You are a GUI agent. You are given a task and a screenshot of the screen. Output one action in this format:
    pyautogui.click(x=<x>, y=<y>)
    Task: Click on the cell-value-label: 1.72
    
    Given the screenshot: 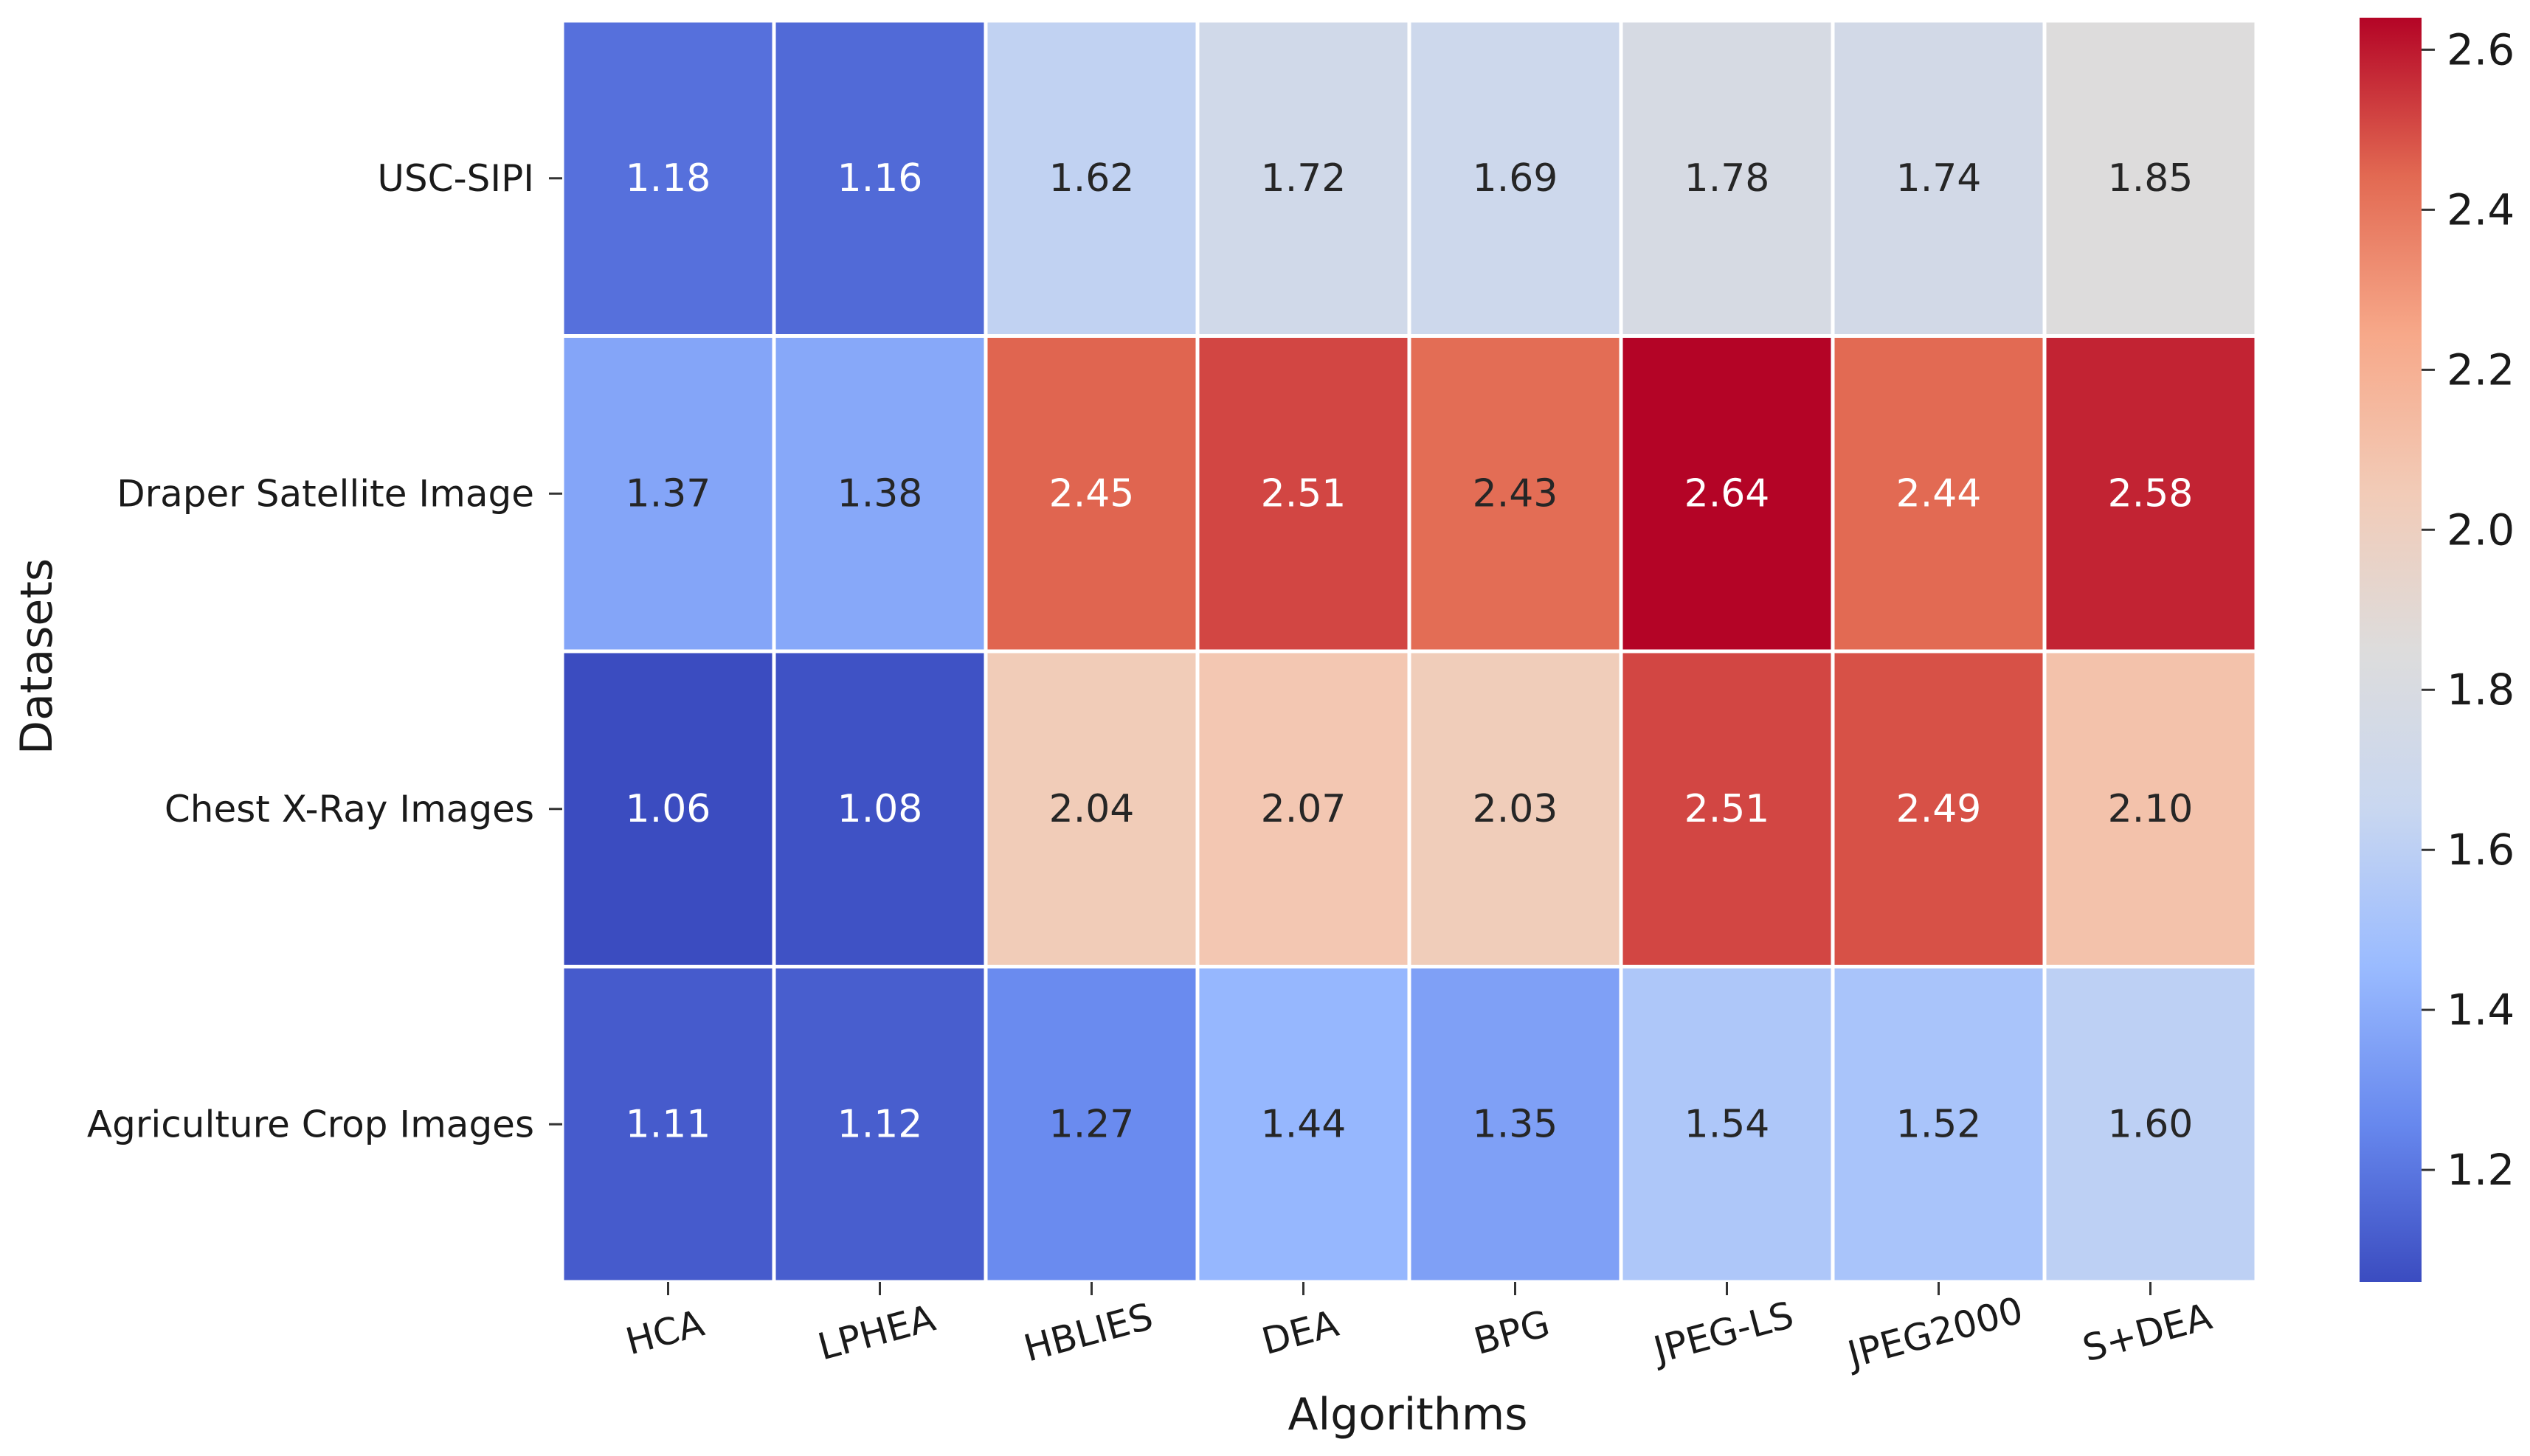 What is the action you would take?
    pyautogui.click(x=1304, y=178)
    